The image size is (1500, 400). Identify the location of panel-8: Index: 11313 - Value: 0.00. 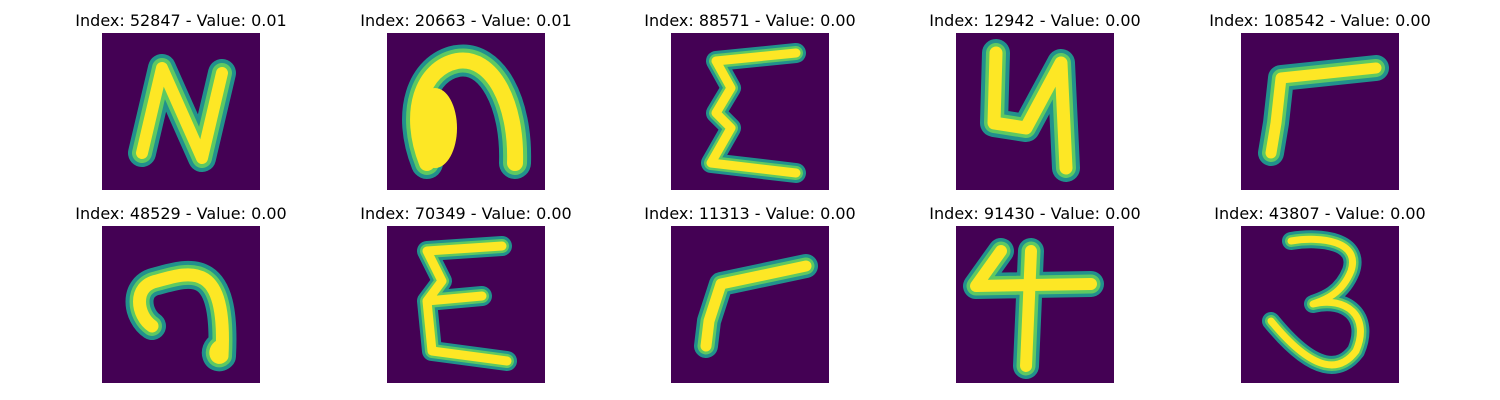
(750, 293).